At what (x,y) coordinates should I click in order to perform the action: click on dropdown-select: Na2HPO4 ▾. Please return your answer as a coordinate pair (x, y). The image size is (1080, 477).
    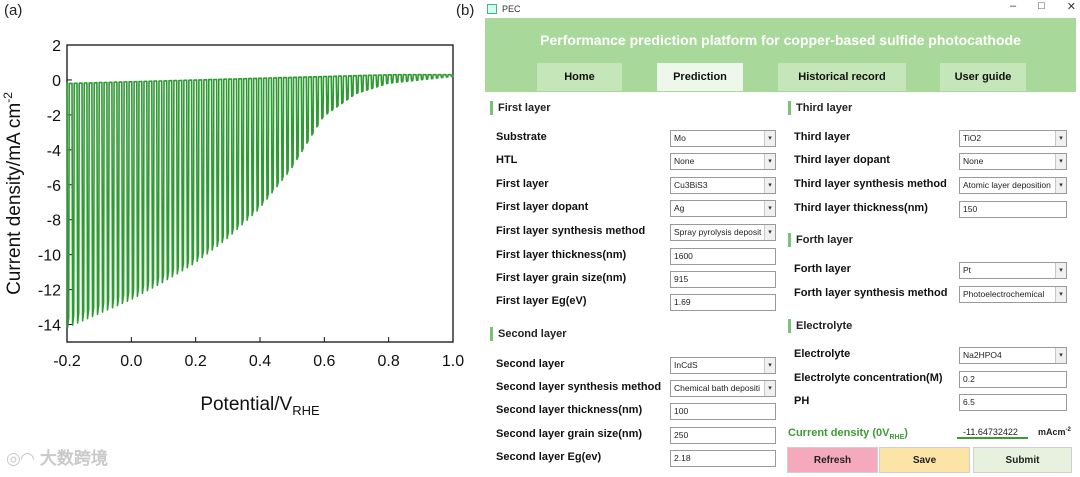
    Looking at the image, I should click on (1013, 355).